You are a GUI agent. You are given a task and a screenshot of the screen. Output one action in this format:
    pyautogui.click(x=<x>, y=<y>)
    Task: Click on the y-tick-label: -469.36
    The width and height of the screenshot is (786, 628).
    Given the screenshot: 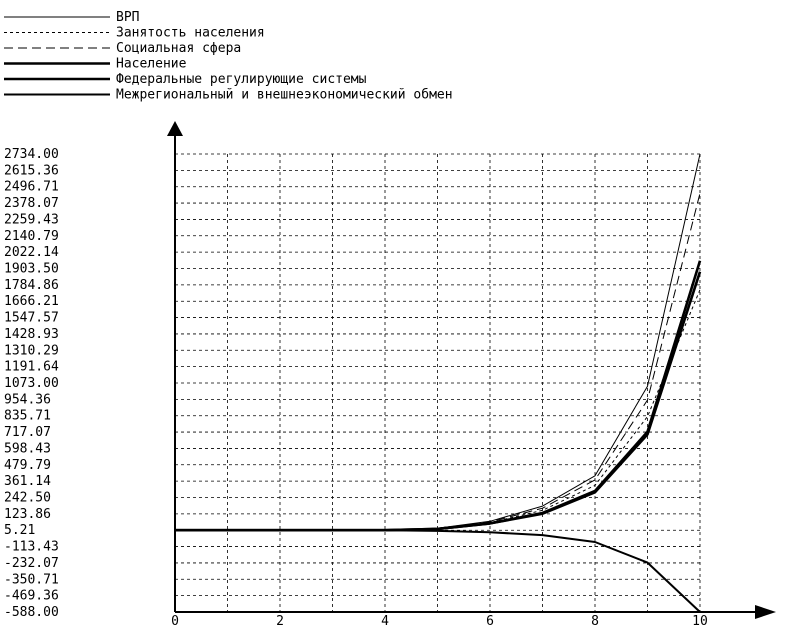 What is the action you would take?
    pyautogui.click(x=31, y=596)
    